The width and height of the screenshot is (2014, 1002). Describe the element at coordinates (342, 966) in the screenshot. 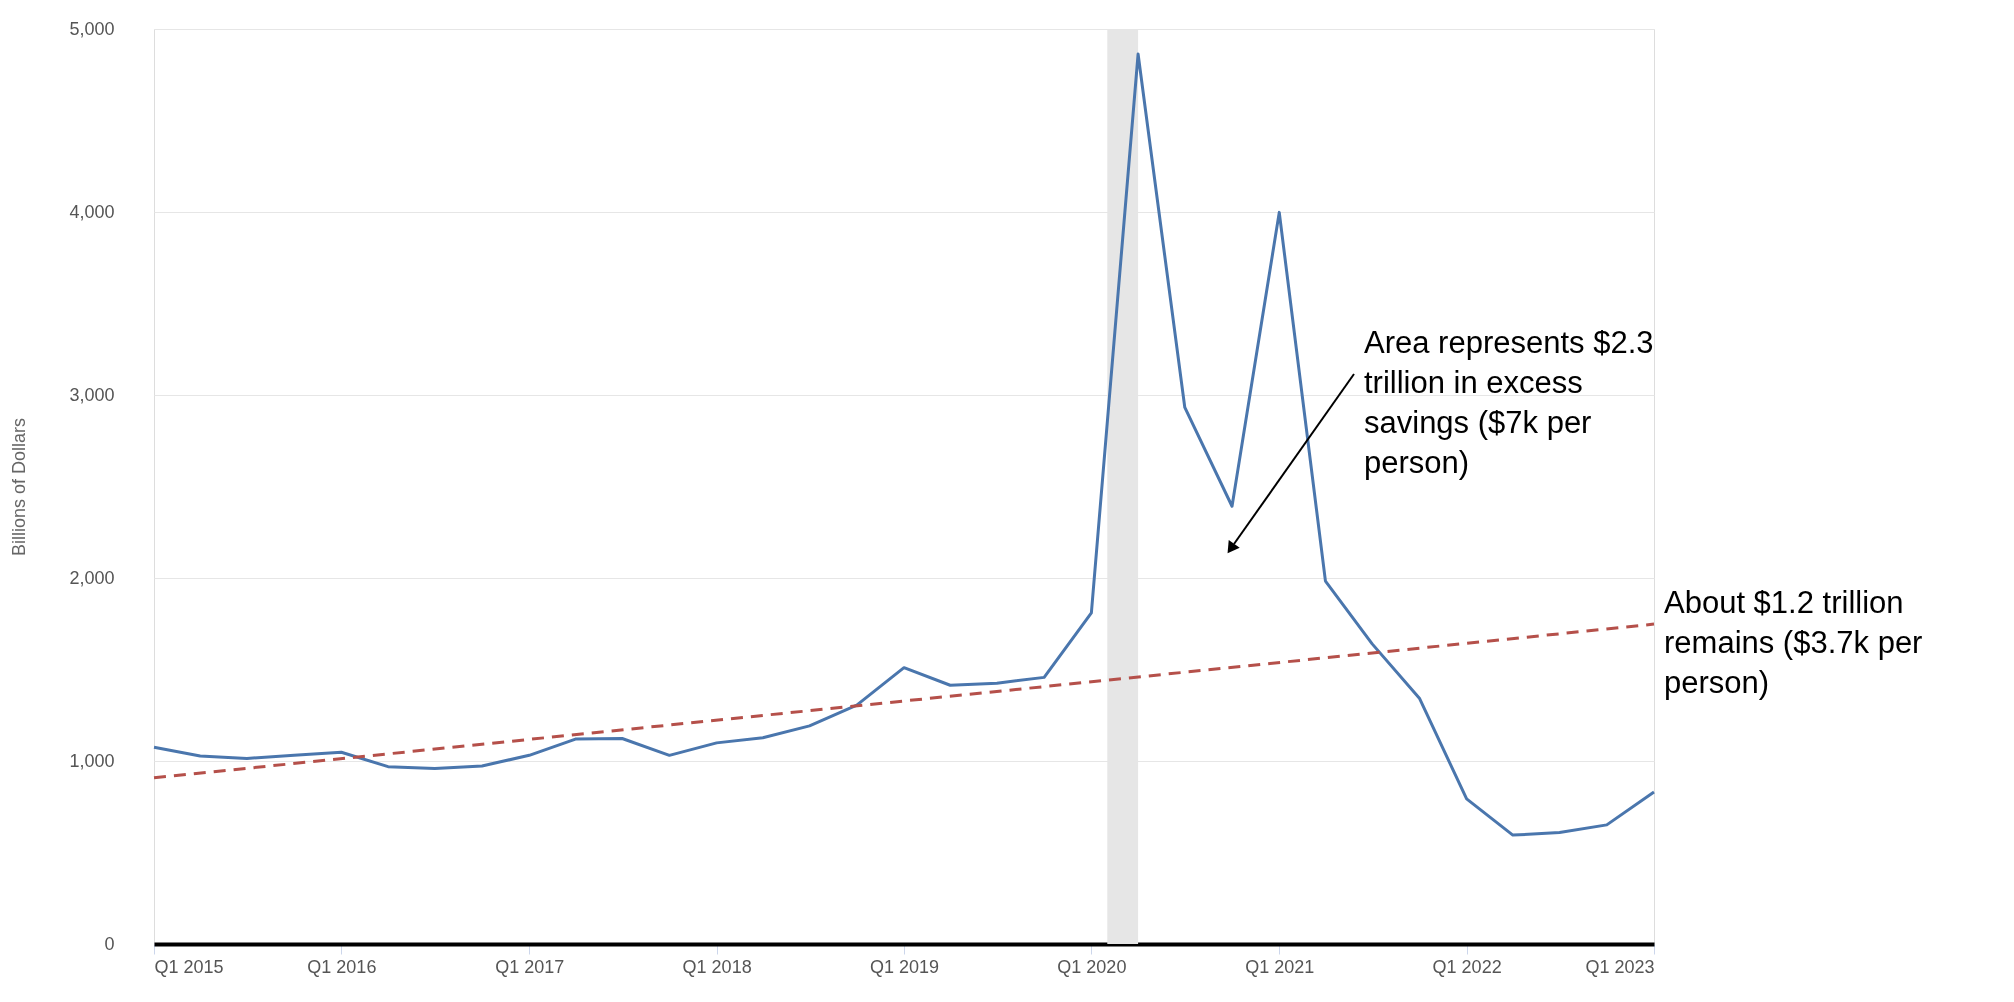

I see `x-tick-label: Q1 2016` at that location.